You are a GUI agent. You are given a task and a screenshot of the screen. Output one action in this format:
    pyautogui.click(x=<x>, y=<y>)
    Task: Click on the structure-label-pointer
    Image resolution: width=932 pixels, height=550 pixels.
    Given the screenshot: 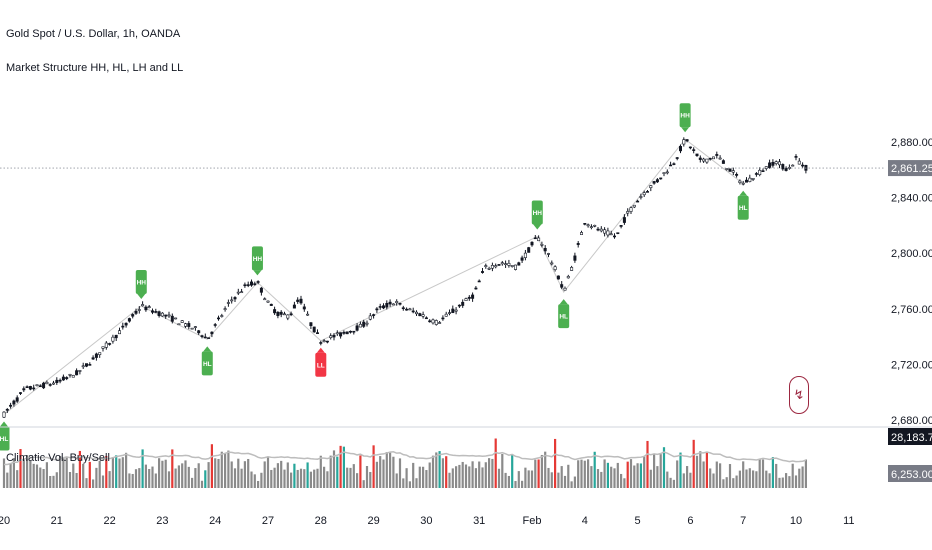 What is the action you would take?
    pyautogui.click(x=685, y=130)
    